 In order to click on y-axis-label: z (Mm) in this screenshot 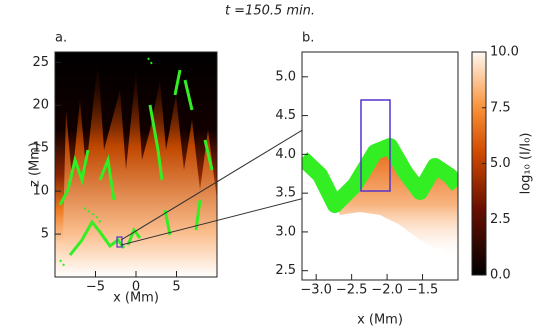, I will do `click(35, 164)`.